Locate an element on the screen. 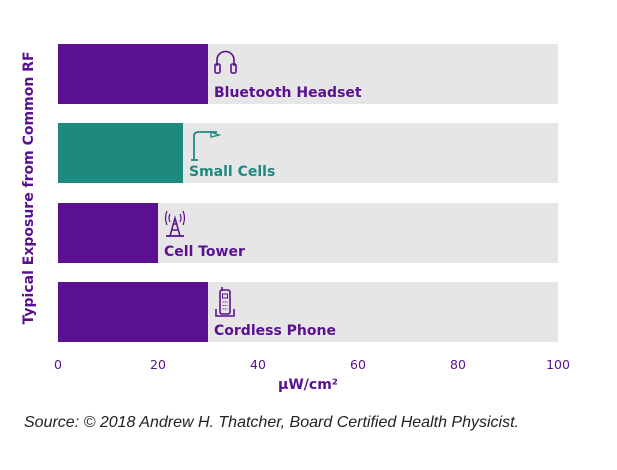  x-tick-label: 100 is located at coordinates (558, 364).